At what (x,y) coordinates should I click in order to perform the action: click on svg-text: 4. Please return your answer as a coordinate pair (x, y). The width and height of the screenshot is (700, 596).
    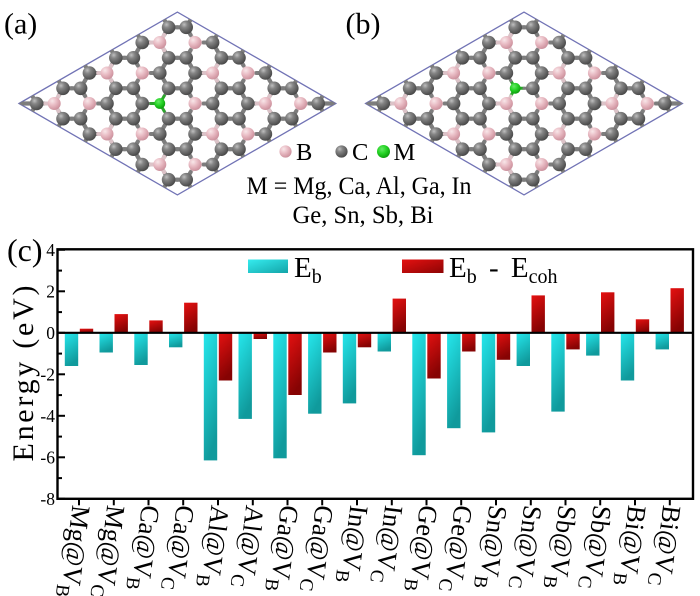
    Looking at the image, I should click on (50, 250).